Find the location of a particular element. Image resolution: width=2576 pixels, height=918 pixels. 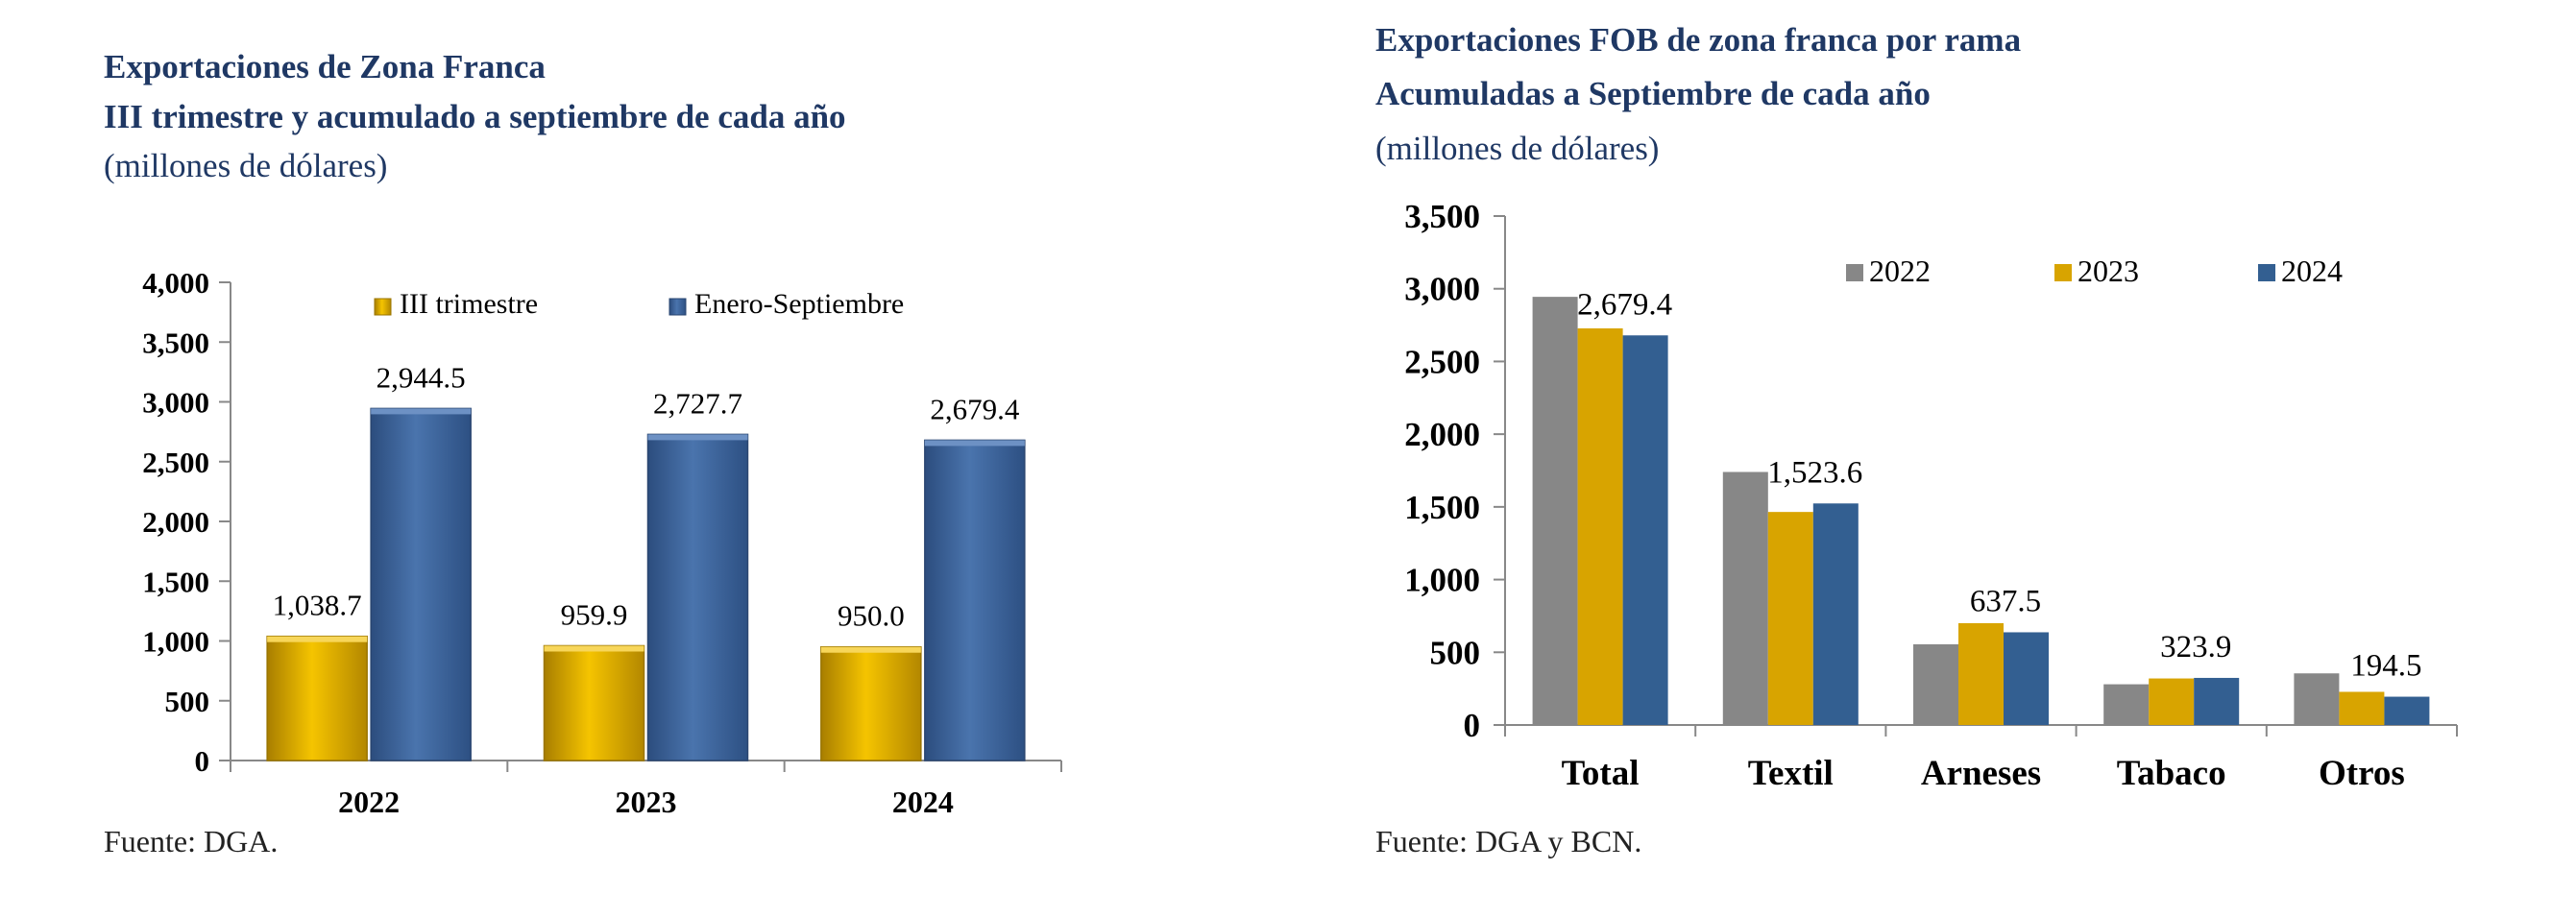

chart-title-line2: Acumuladas a Septiembre de cada año is located at coordinates (1653, 93).